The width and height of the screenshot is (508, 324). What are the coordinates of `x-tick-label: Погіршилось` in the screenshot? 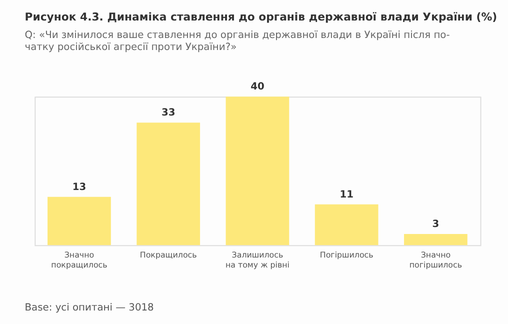 It's located at (347, 255).